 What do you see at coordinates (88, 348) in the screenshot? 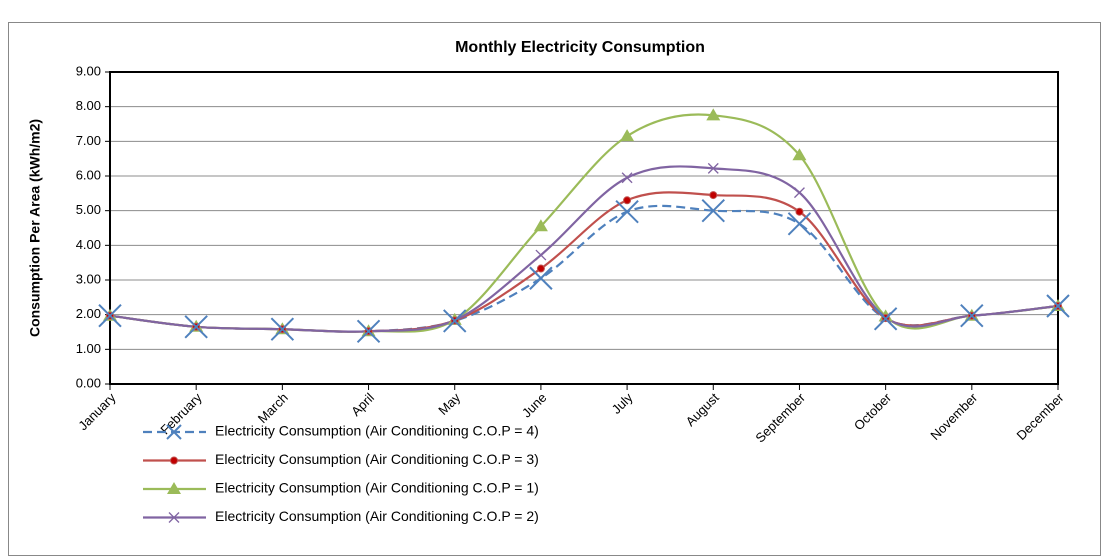
I see `y-tick-label: 1.00` at bounding box center [88, 348].